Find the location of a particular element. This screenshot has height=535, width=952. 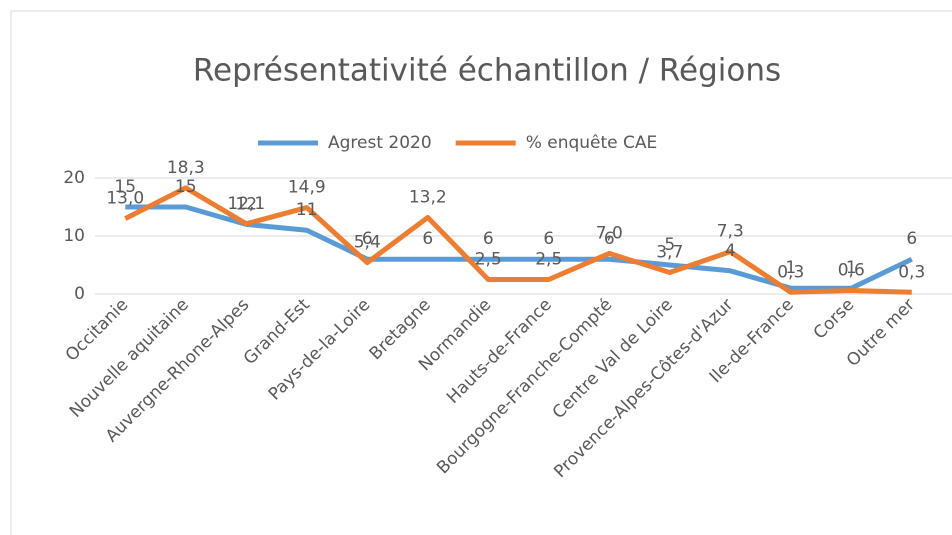

data-label: 7,3 is located at coordinates (730, 232).